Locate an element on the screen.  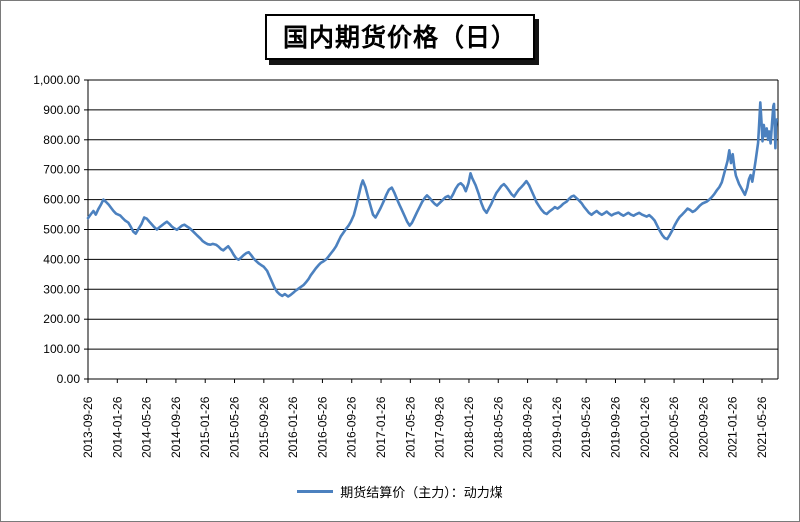
x-tick-label: 2018-09-26 is located at coordinates (528, 427).